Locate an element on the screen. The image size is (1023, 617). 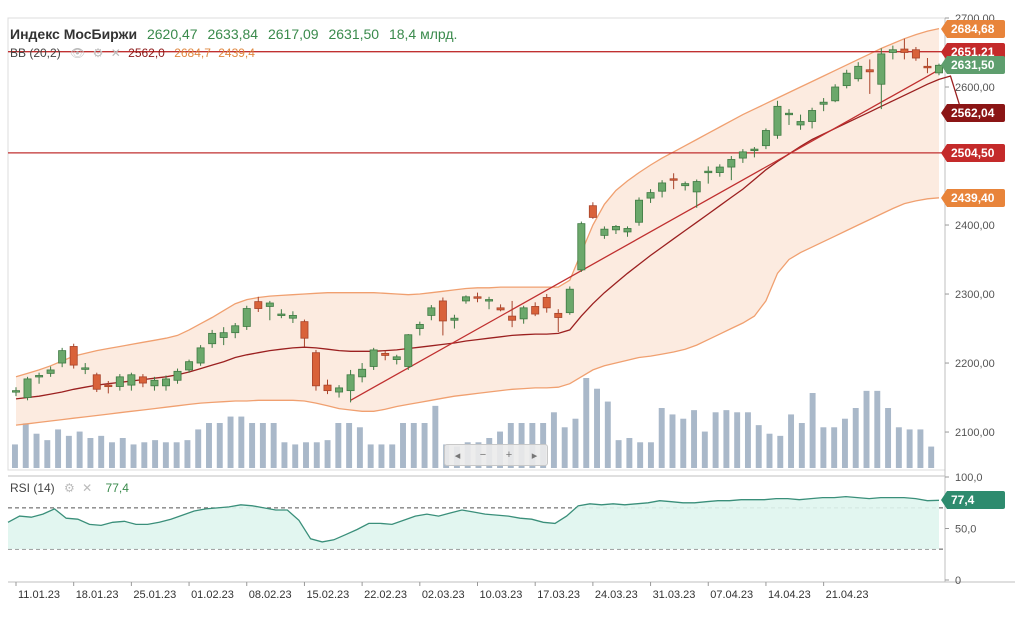
zoom-in-icon: + is located at coordinates (509, 455).